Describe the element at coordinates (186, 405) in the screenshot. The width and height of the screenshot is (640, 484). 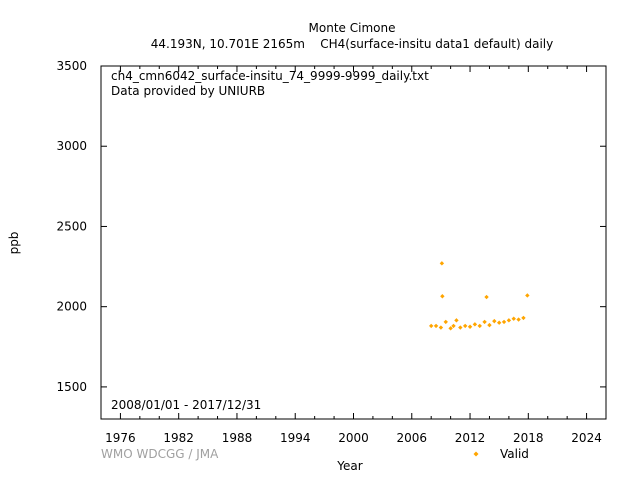
I see `date-range-label: 2008/01/01 - 2017/12/31` at that location.